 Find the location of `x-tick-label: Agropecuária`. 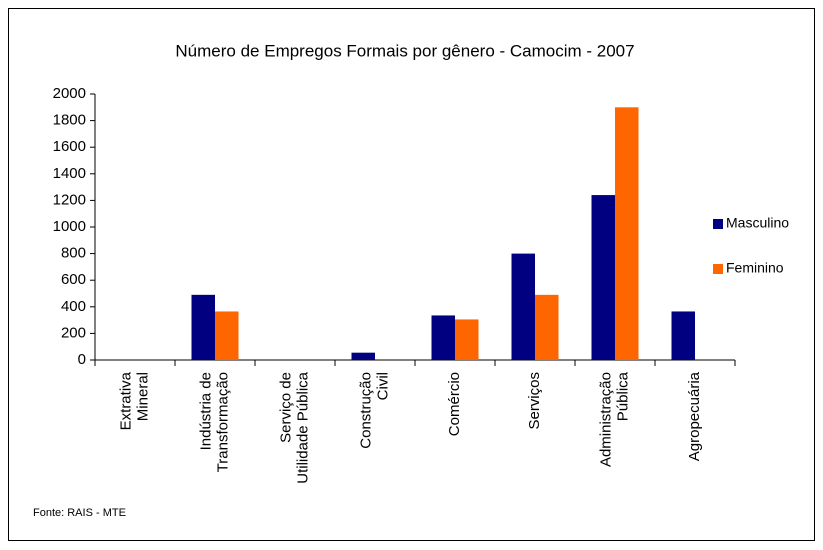

x-tick-label: Agropecuária is located at coordinates (694, 416).